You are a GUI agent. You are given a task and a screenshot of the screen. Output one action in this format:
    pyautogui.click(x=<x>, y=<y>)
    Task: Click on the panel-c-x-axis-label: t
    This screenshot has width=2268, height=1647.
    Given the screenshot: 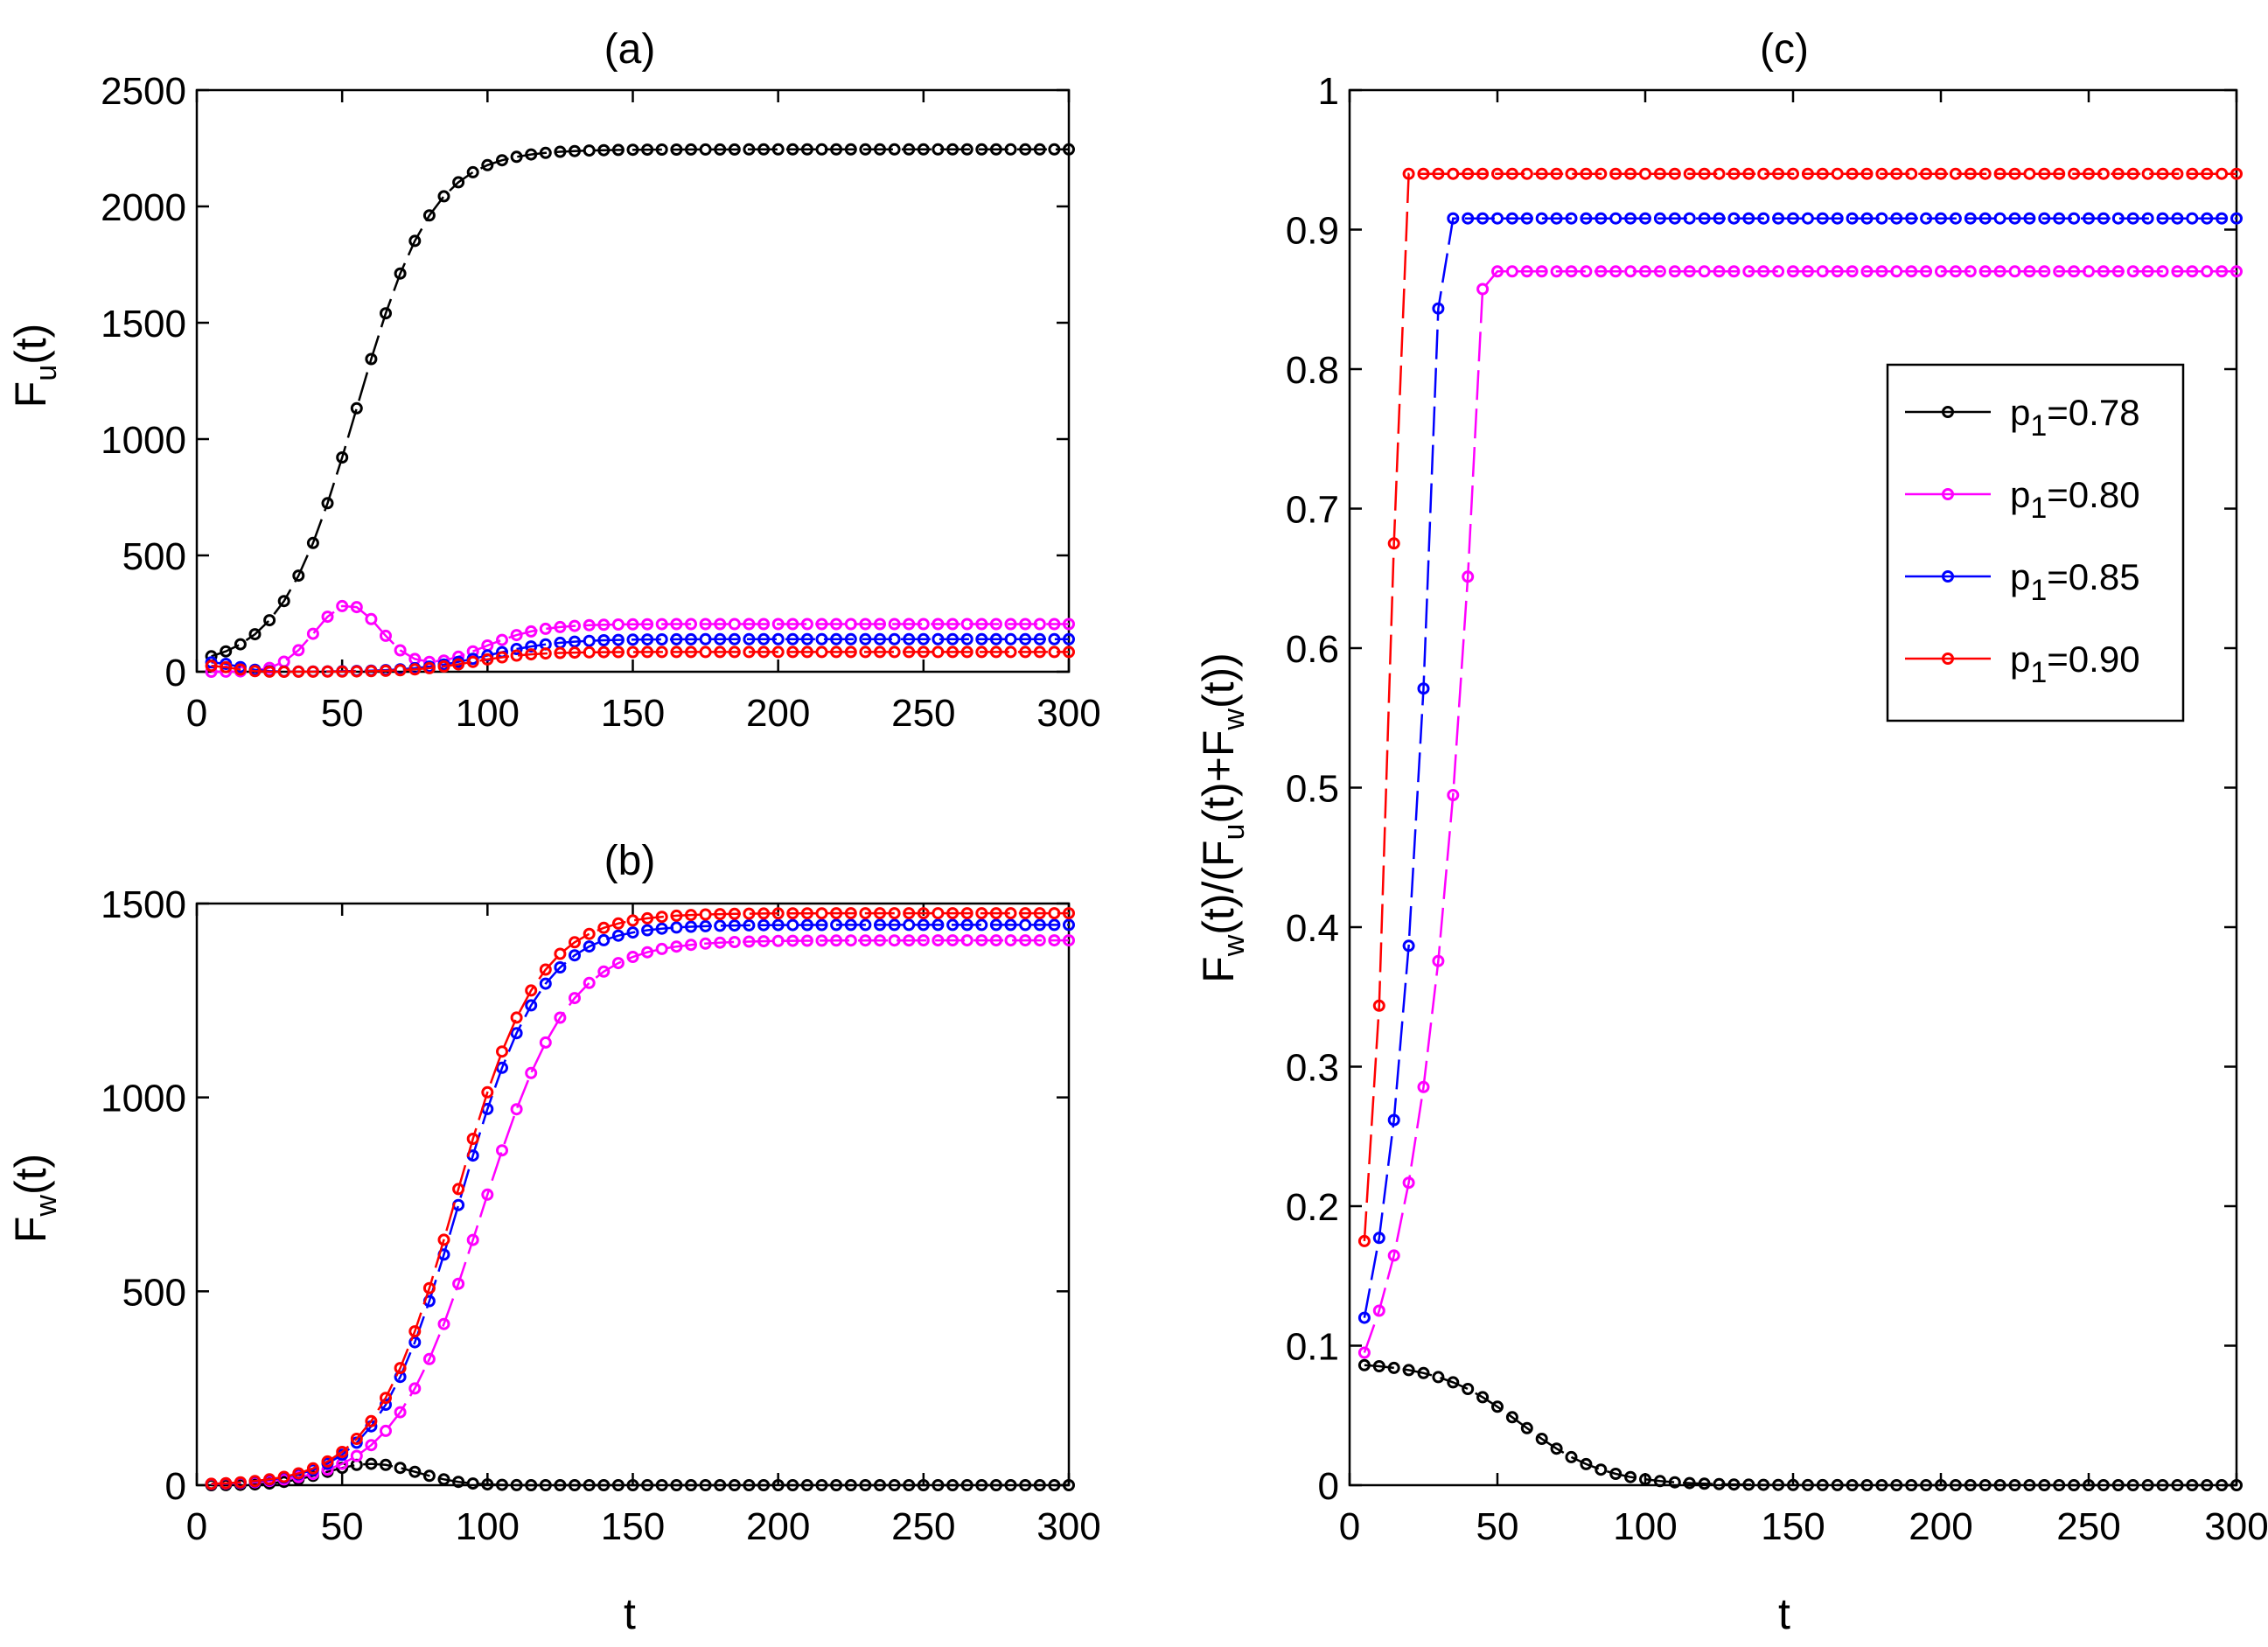 What is the action you would take?
    pyautogui.click(x=1784, y=1614)
    